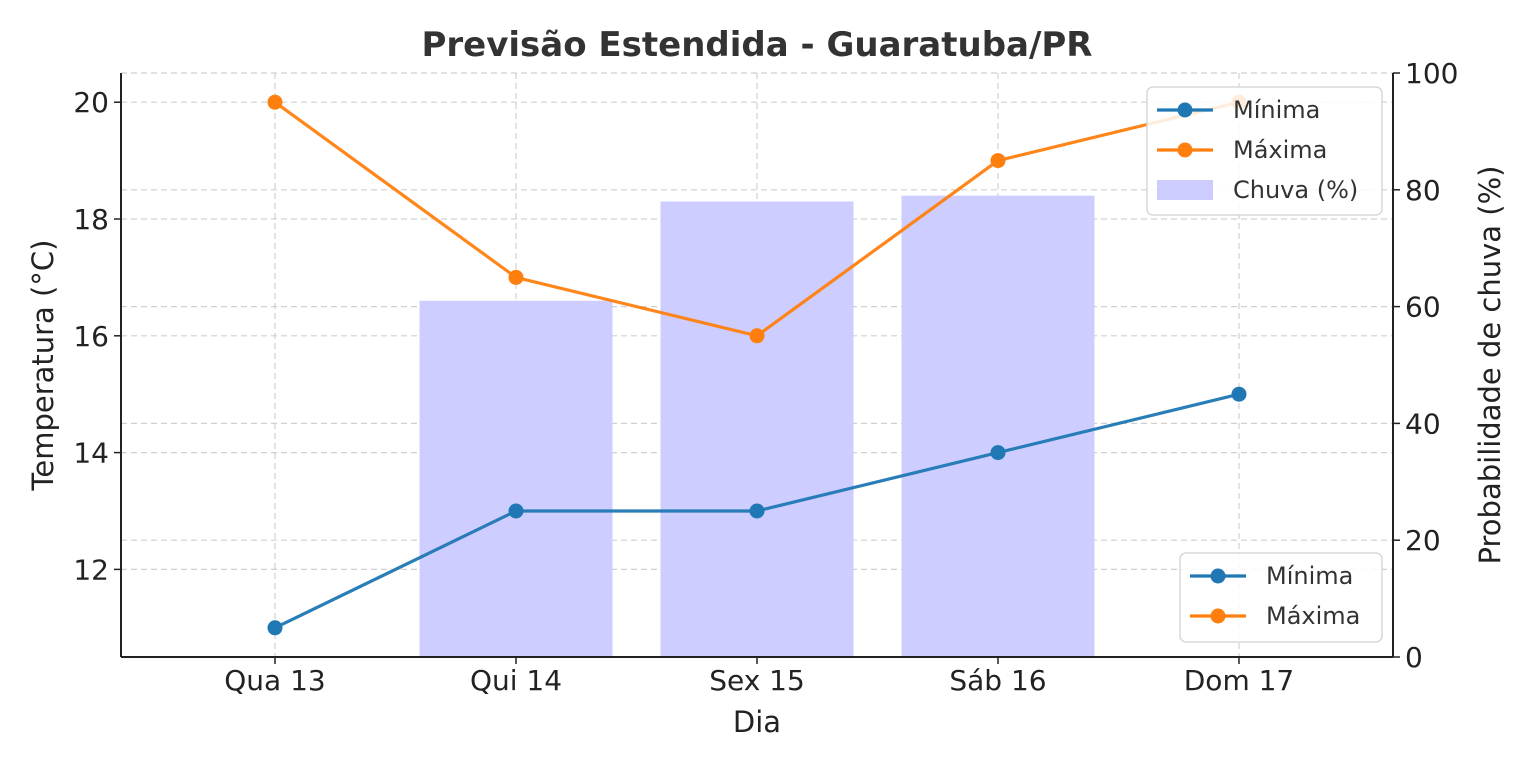 Image resolution: width=1536 pixels, height=768 pixels. What do you see at coordinates (1425, 365) in the screenshot?
I see `y-tick-labels-right: 0 20 40 60 80 100` at bounding box center [1425, 365].